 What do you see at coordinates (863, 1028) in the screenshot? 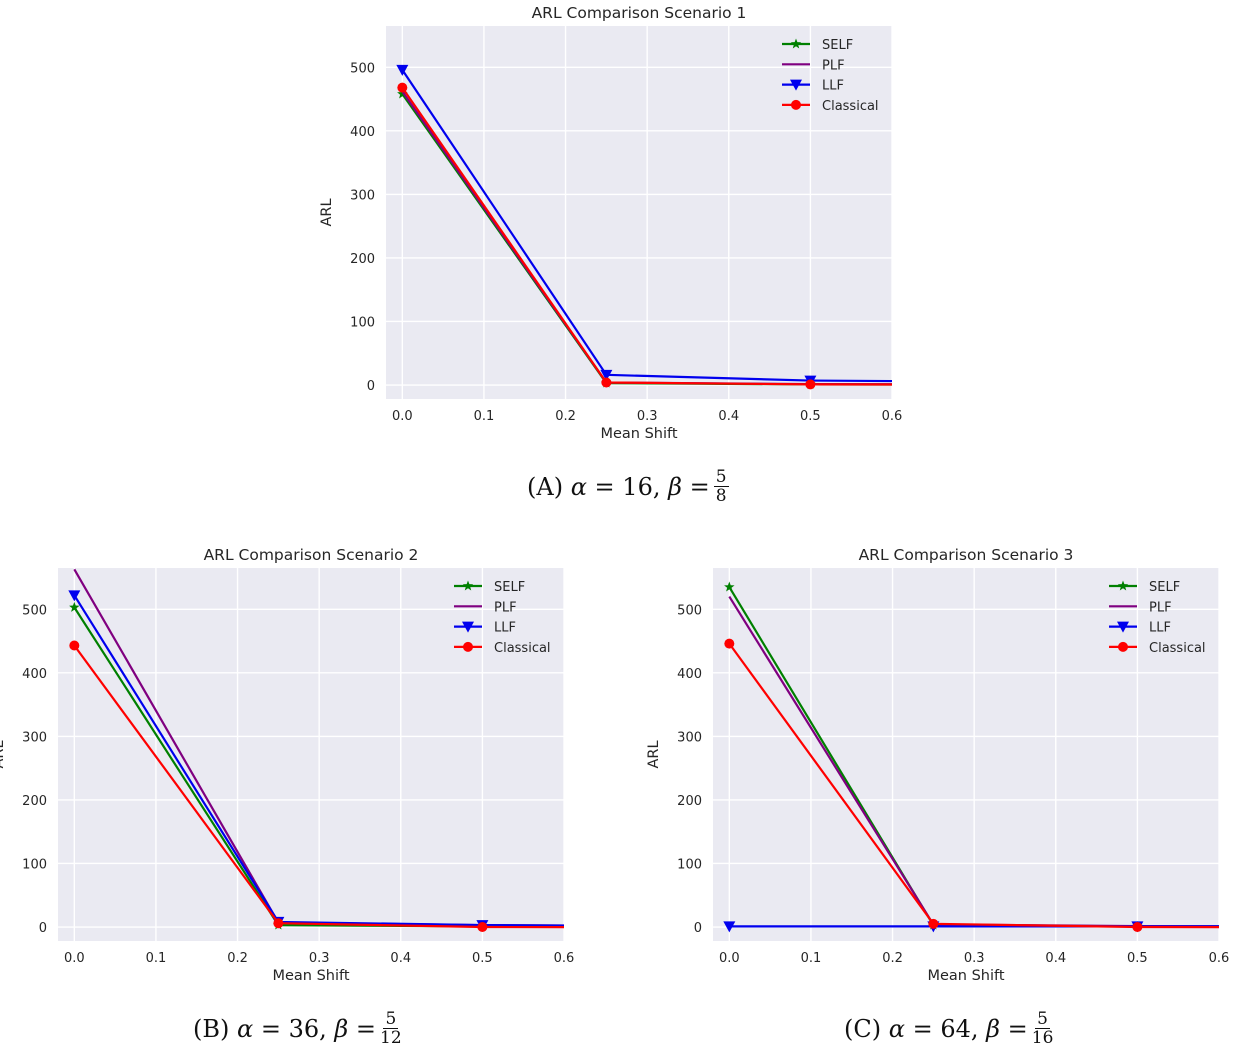
I see `caption-label: (C)` at bounding box center [863, 1028].